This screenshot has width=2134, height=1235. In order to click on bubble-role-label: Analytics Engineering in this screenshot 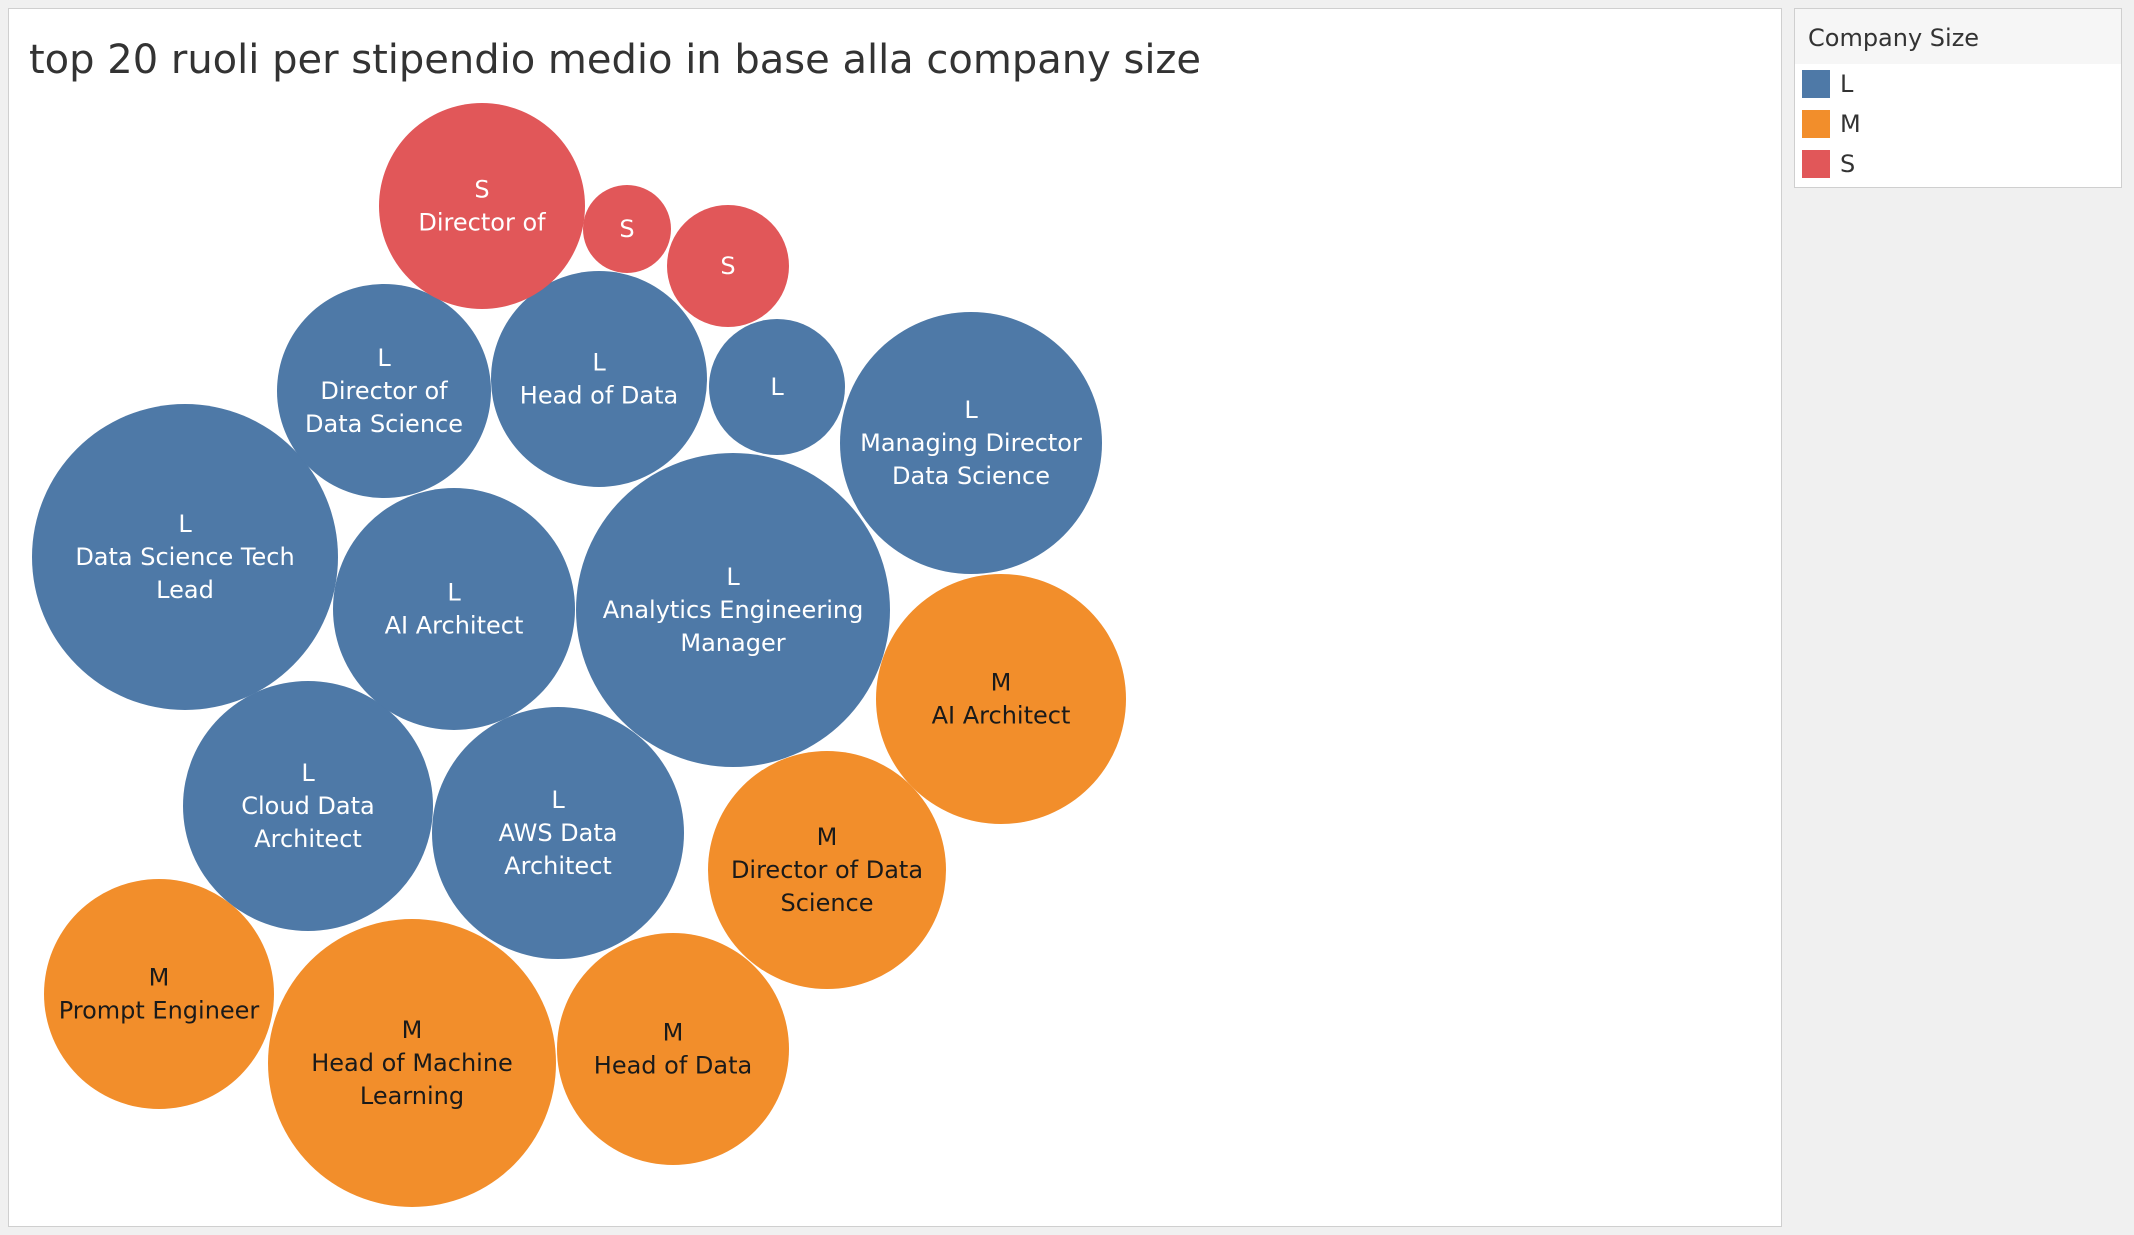, I will do `click(733, 610)`.